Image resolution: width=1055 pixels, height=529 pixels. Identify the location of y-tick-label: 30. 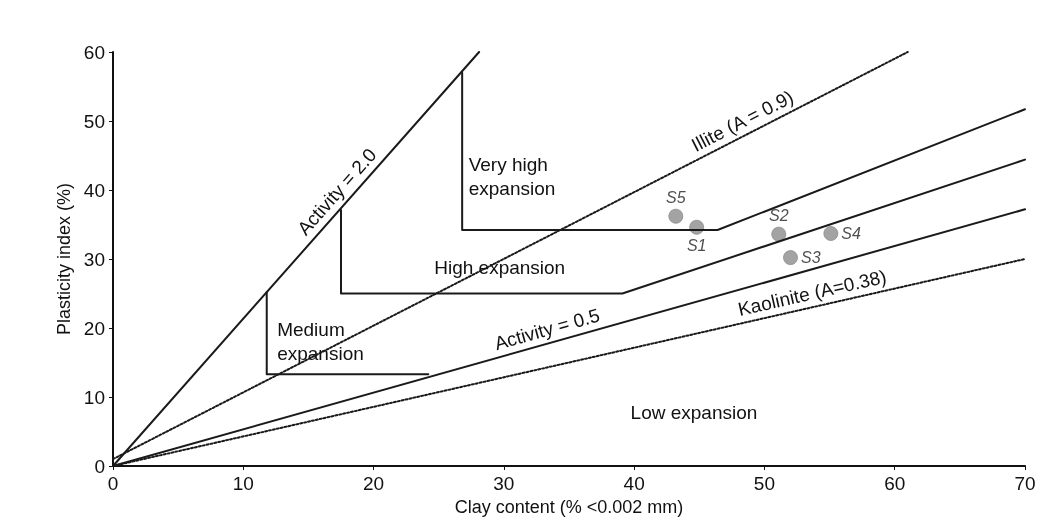
(94, 259).